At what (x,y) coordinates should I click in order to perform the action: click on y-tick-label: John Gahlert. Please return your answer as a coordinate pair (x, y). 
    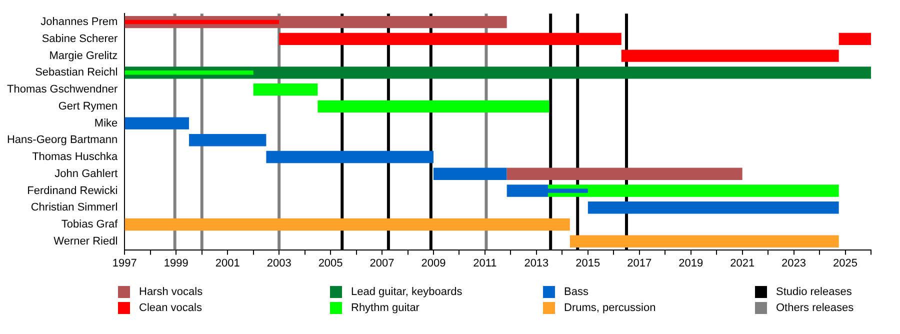
    Looking at the image, I should click on (86, 174).